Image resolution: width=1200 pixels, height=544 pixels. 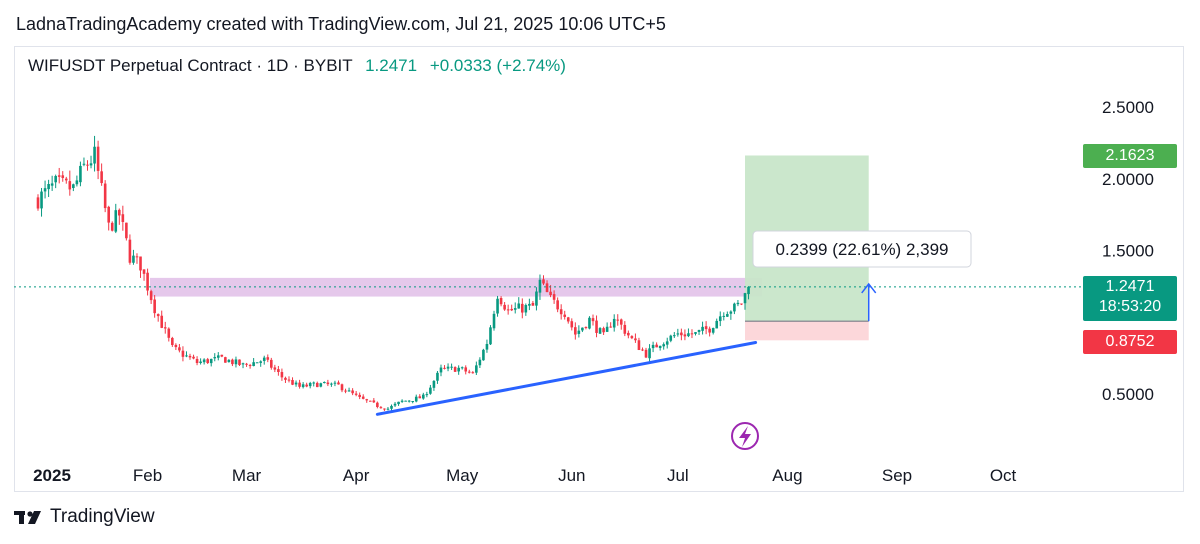 I want to click on tradingview-brand: TradingView, so click(x=84, y=517).